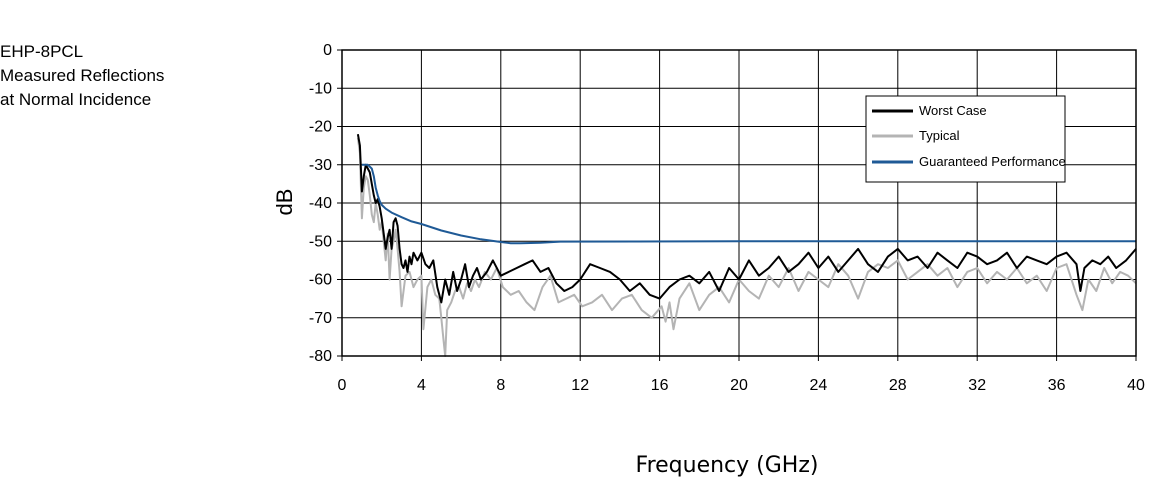 Image resolution: width=1162 pixels, height=492 pixels. I want to click on y-tick-label: -50, so click(320, 241).